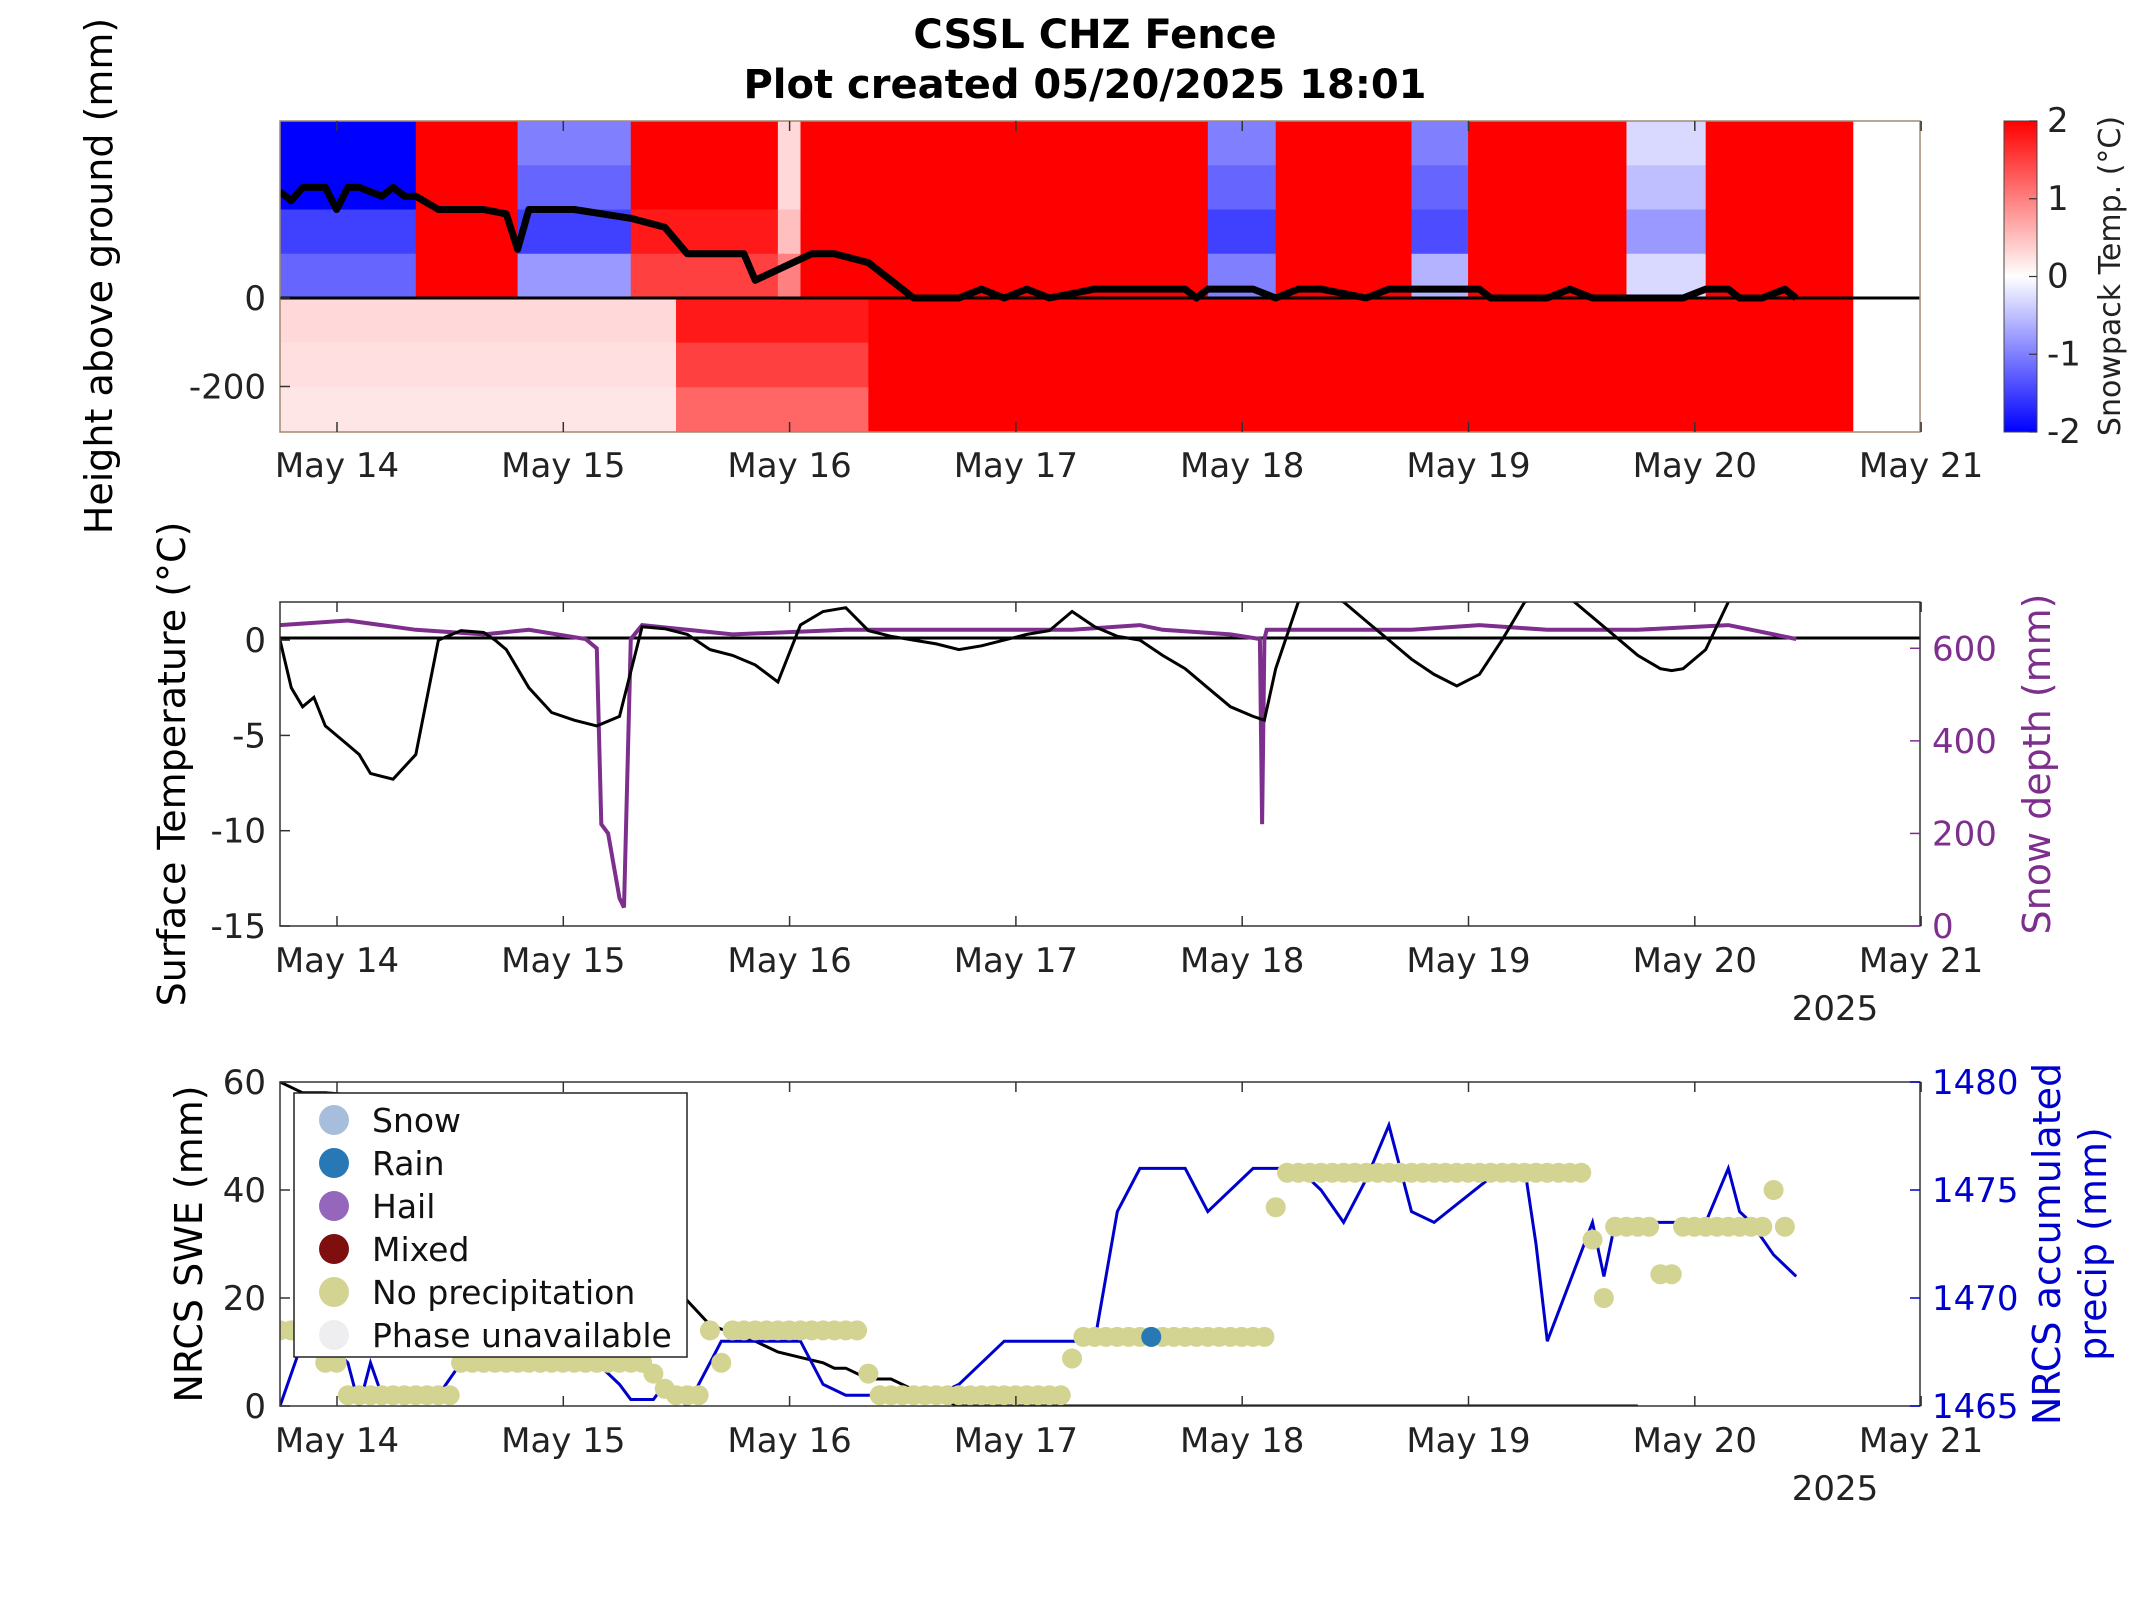 This screenshot has height=1604, width=2133. I want to click on precip-y-label: NRCS accumulated precip (mm), so click(2070, 1244).